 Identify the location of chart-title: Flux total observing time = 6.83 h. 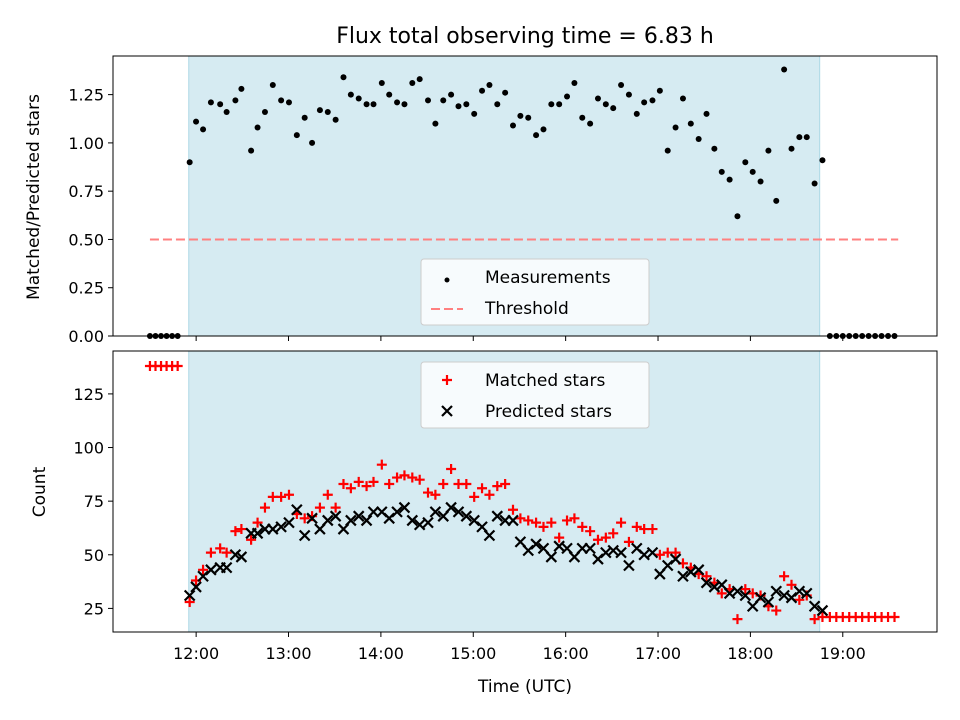
(525, 36).